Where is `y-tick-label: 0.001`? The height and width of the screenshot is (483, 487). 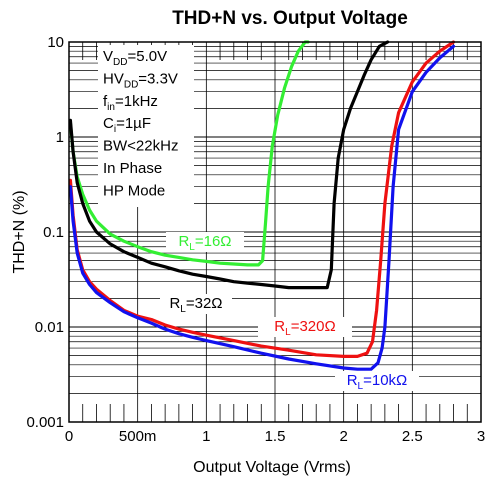
y-tick-label: 0.001 is located at coordinates (45, 422).